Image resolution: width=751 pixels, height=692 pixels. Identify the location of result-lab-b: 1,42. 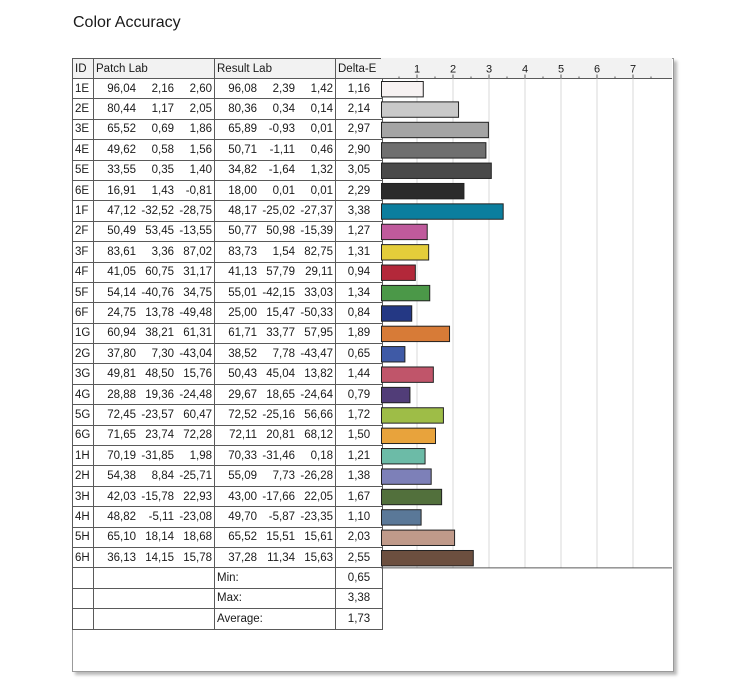
(321, 88).